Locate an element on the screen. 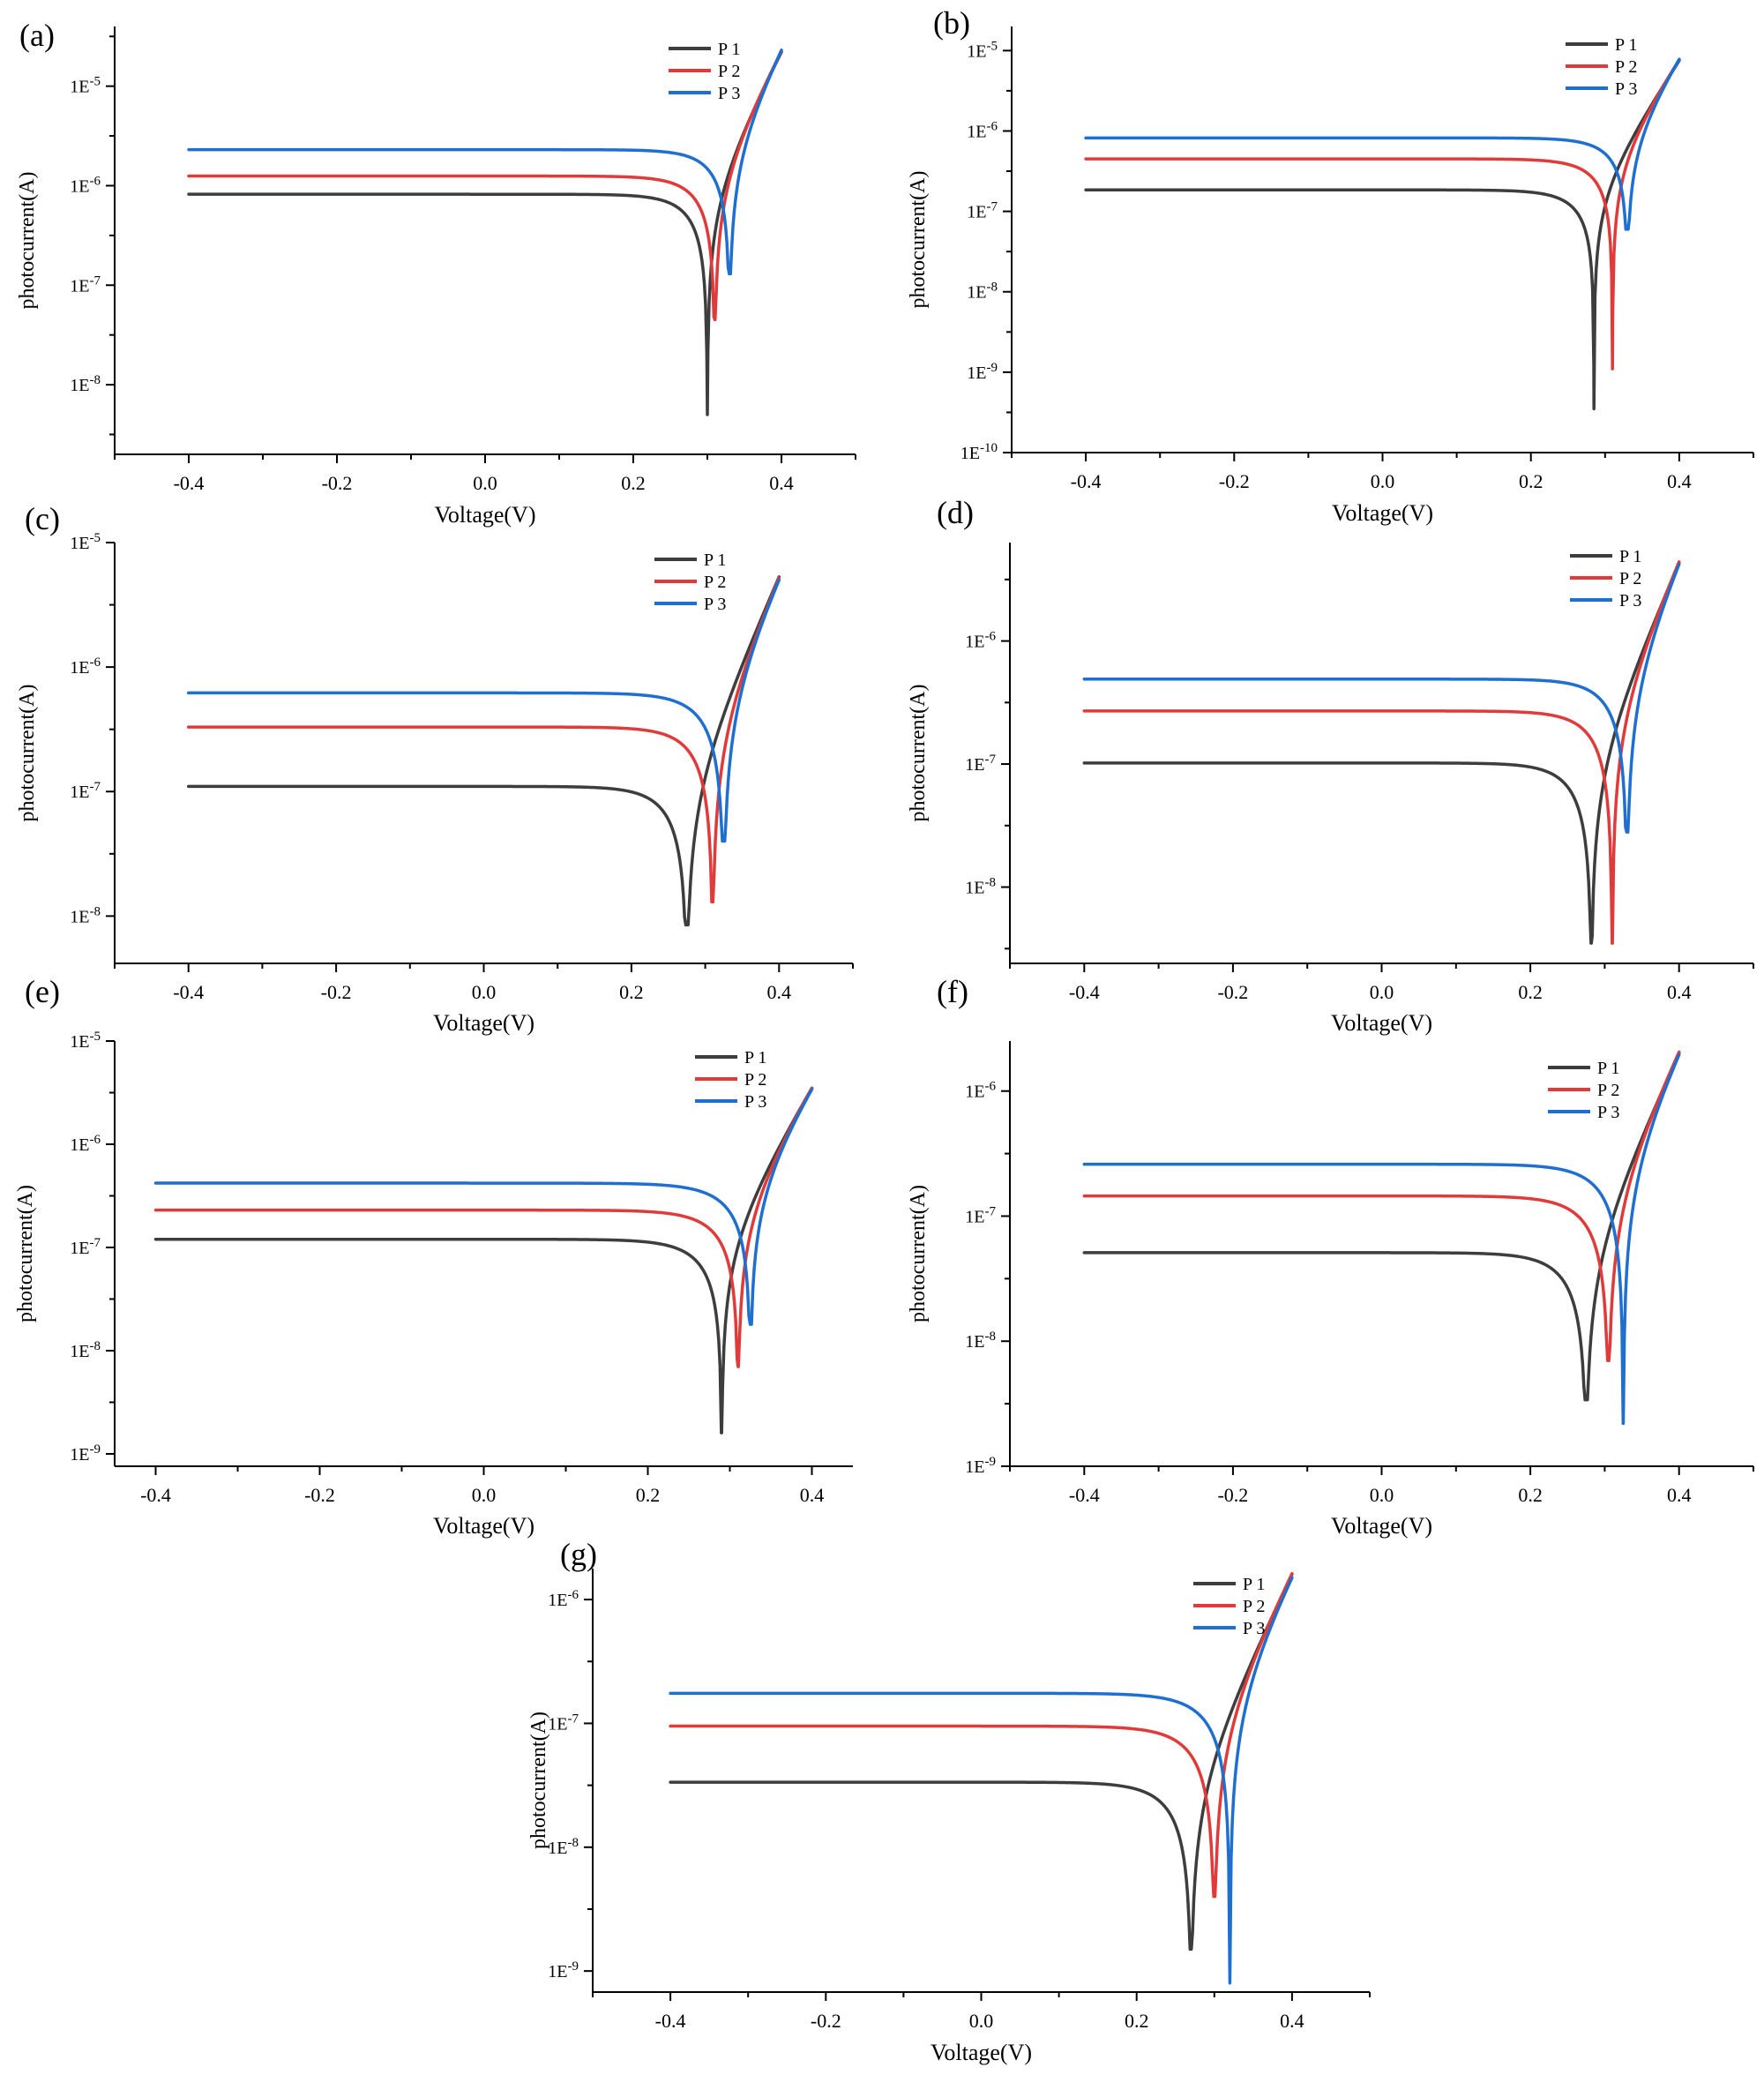 The image size is (1764, 2075). panel-label: (b) is located at coordinates (951, 23).